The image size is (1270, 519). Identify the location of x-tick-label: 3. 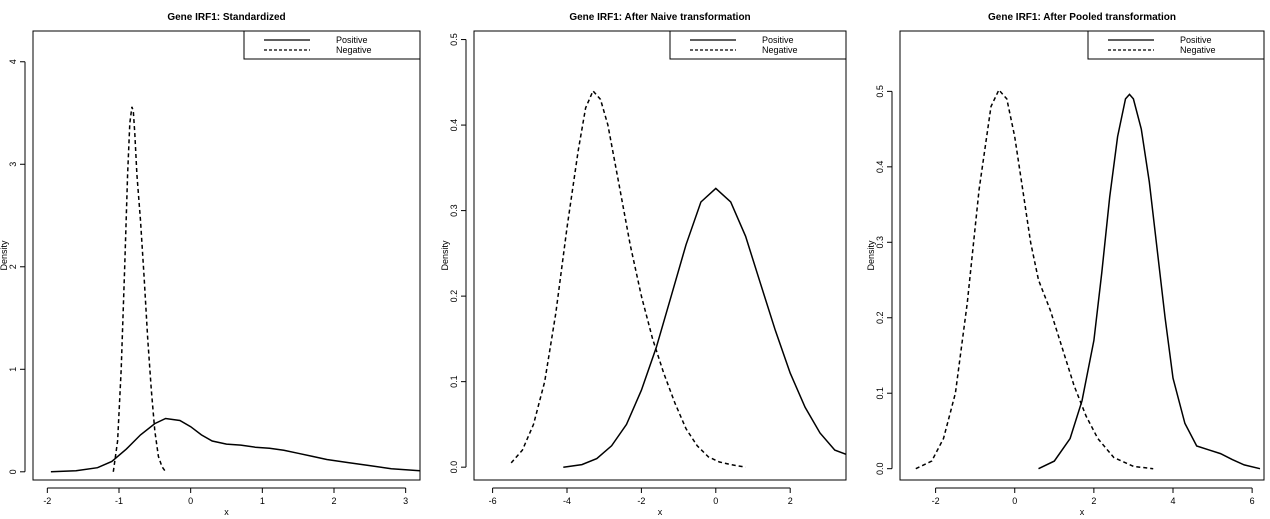
(405, 501).